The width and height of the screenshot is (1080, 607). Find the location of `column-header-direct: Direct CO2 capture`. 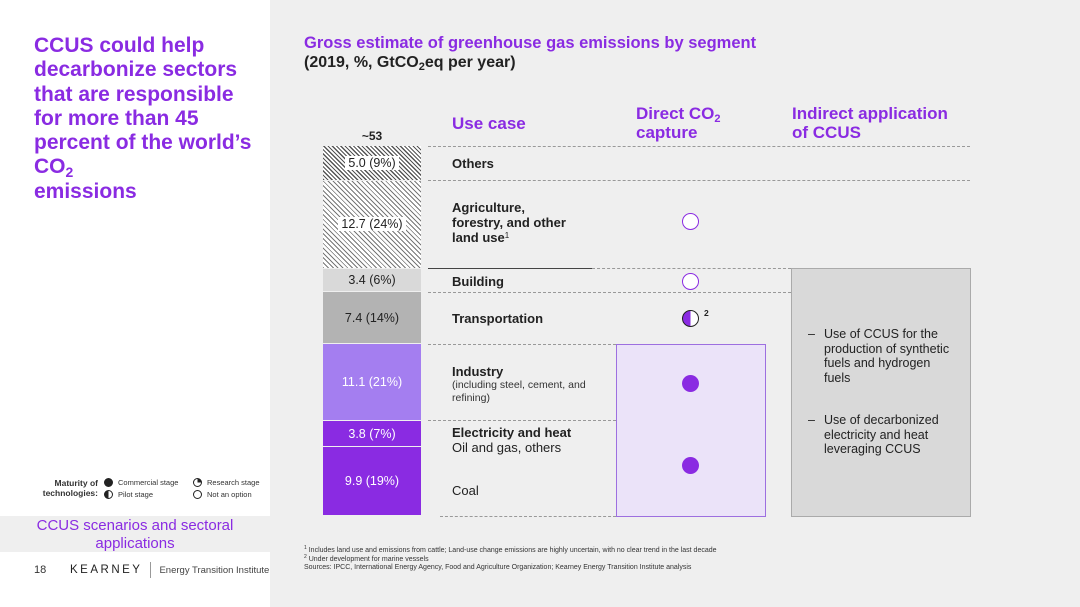

column-header-direct: Direct CO2 capture is located at coordinates (678, 123).